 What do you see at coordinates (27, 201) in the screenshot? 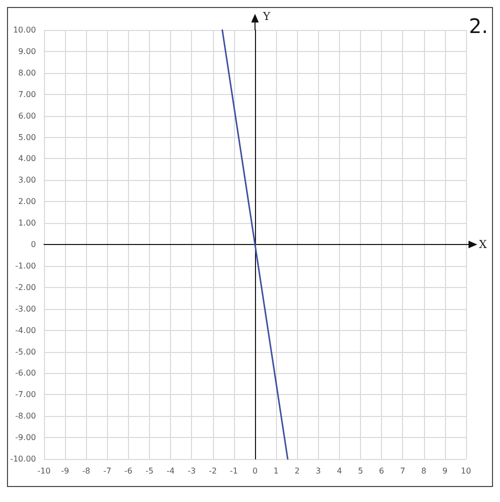
I see `y-tick-label: 2.00` at bounding box center [27, 201].